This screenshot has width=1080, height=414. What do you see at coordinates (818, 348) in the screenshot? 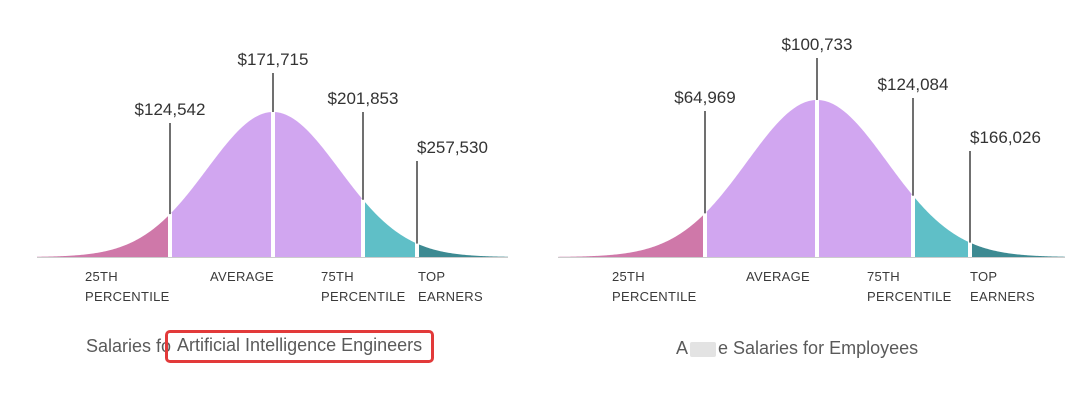
I see `caption-suffix: e Salaries for Employees` at bounding box center [818, 348].